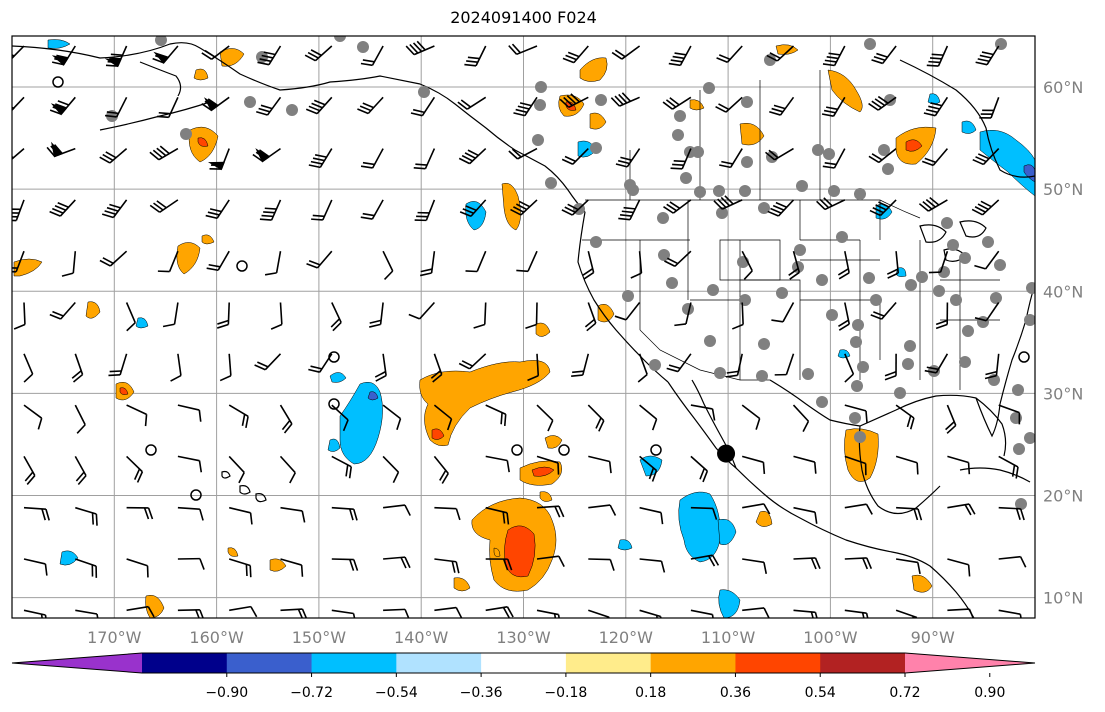  What do you see at coordinates (778, 663) in the screenshot?
I see `colorbar-segment` at bounding box center [778, 663].